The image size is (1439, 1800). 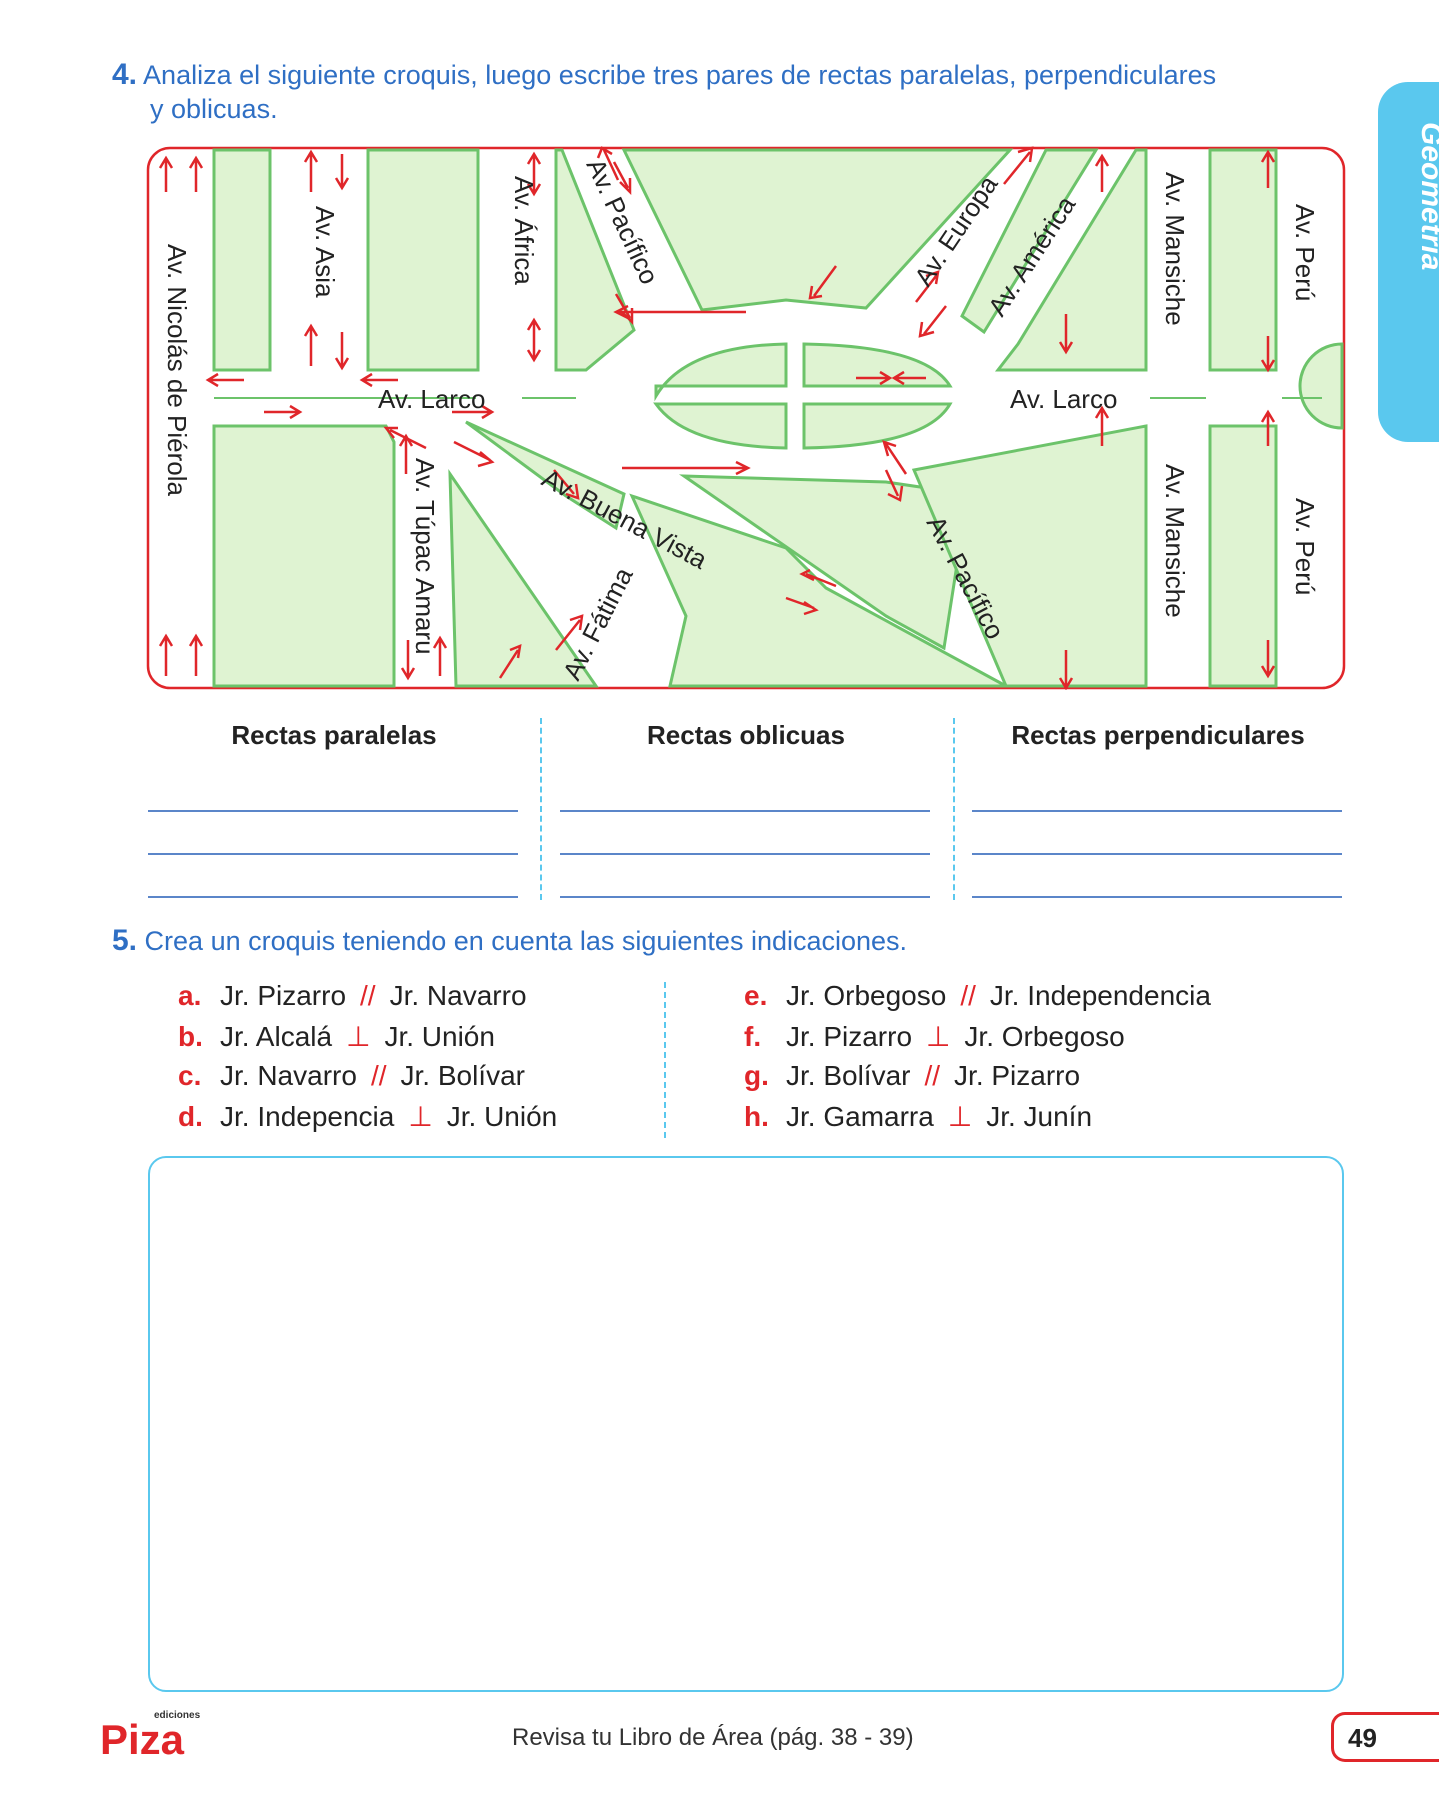 What do you see at coordinates (214, 109) in the screenshot?
I see `question-4-text-line2: y oblicuas.` at bounding box center [214, 109].